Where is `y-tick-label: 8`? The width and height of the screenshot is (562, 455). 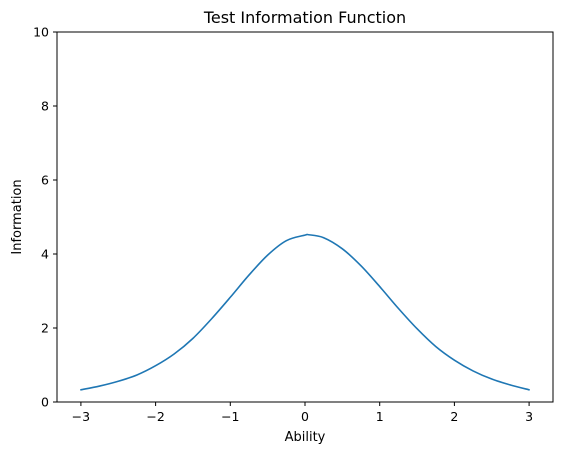
y-tick-label: 8 is located at coordinates (45, 106).